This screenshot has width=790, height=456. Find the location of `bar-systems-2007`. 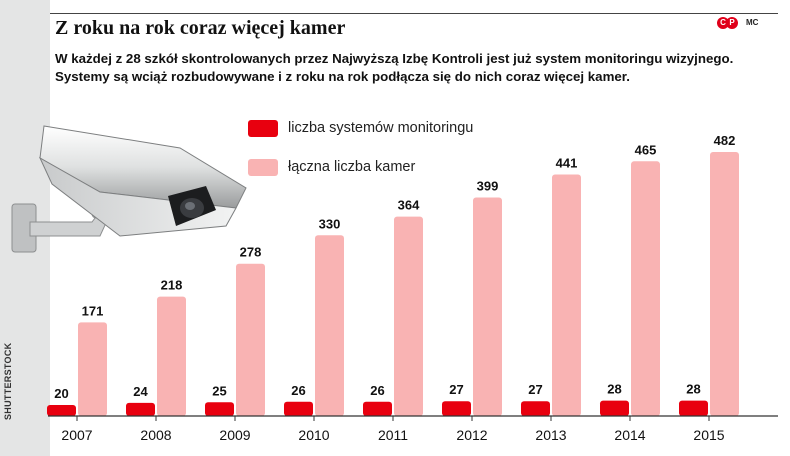

bar-systems-2007 is located at coordinates (61, 410).